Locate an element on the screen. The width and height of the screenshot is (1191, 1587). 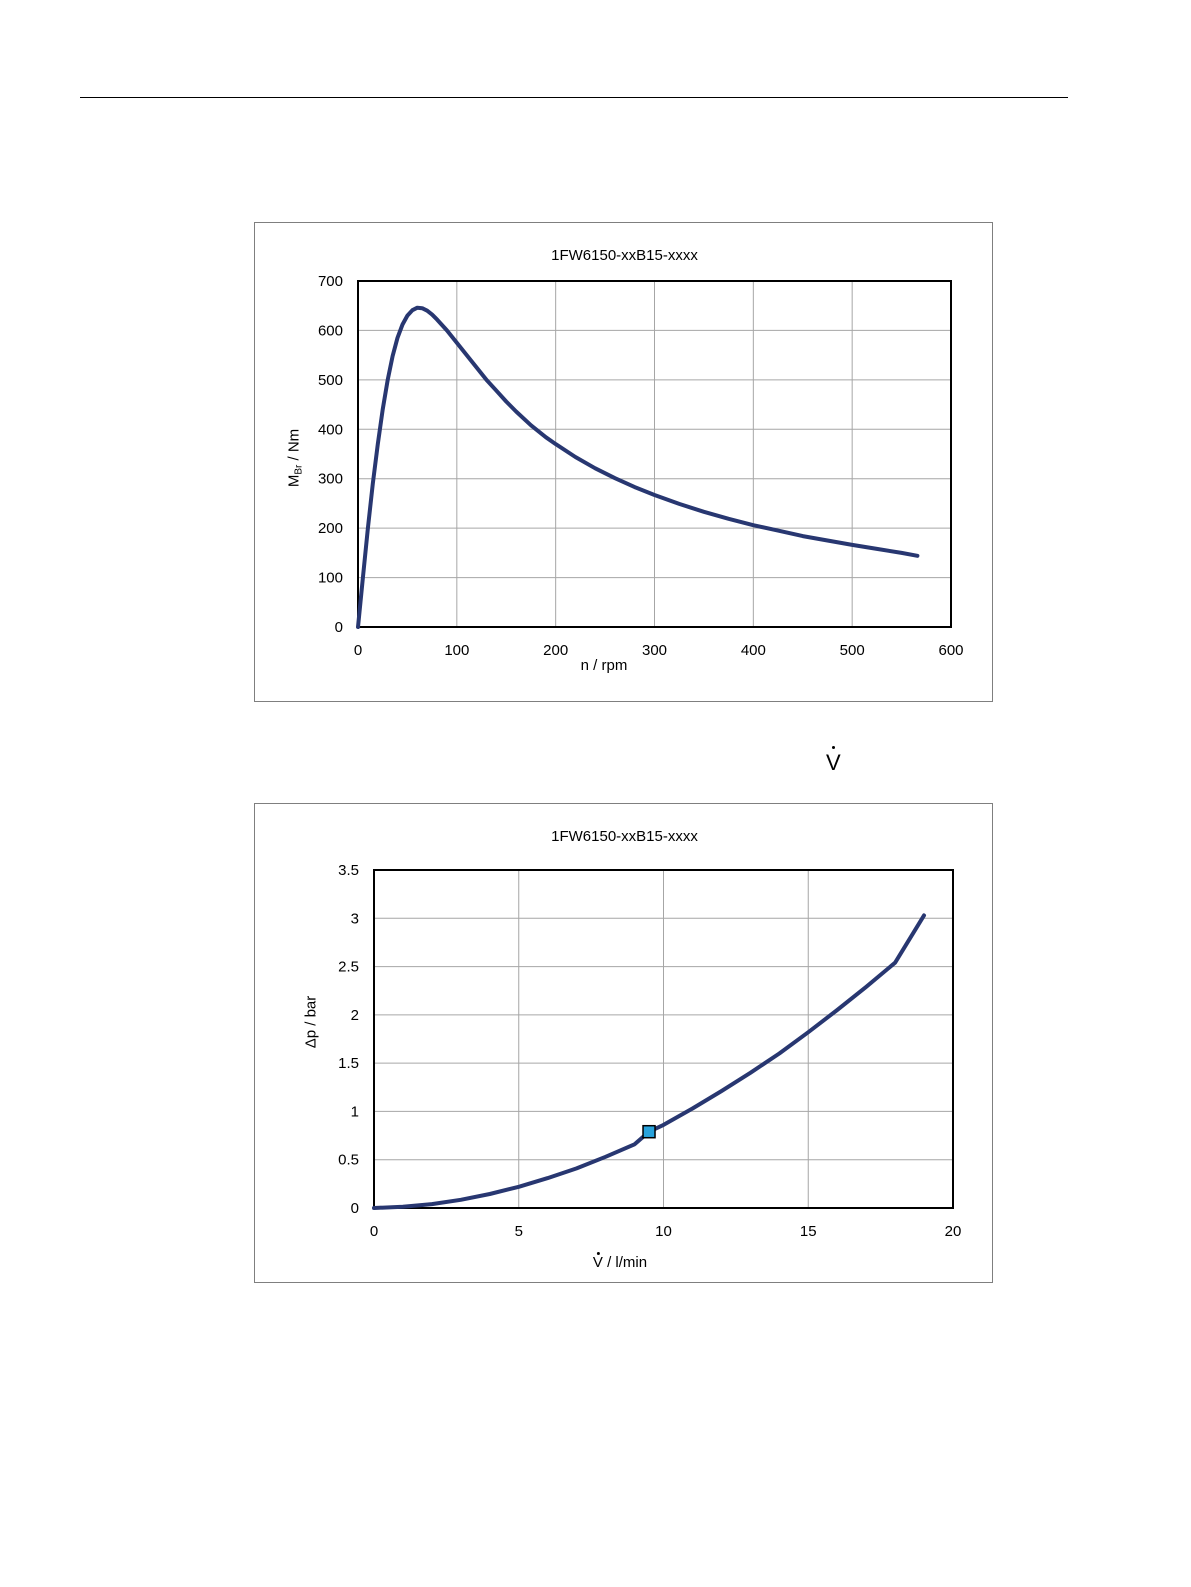
chart2-title: 1FW6150-xxB15-xxxx is located at coordinates (624, 836).